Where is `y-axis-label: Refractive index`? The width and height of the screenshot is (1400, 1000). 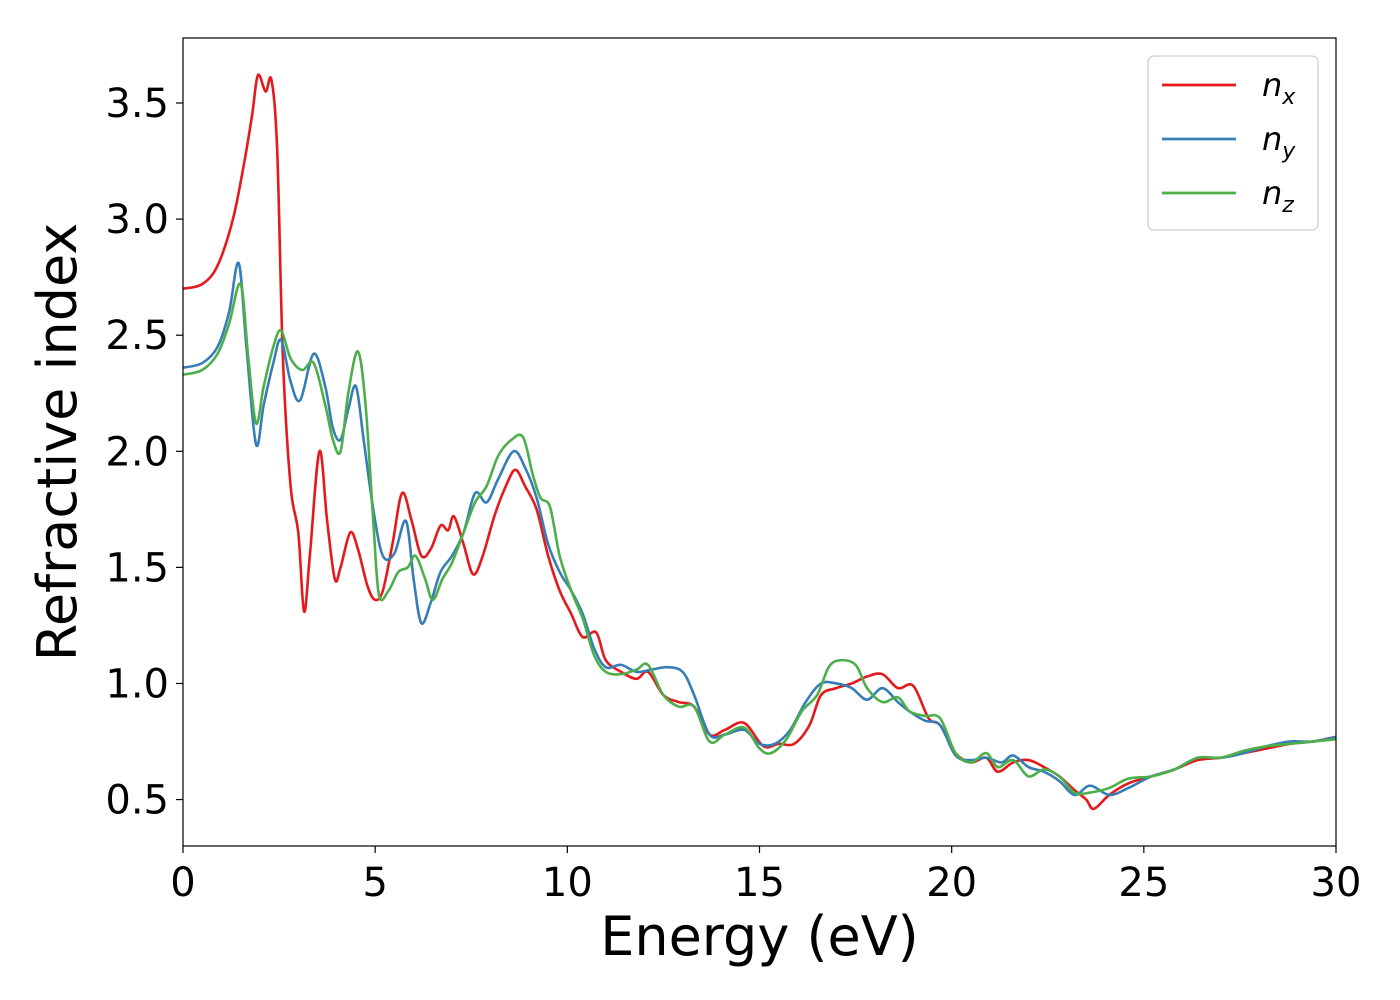 y-axis-label: Refractive index is located at coordinates (57, 442).